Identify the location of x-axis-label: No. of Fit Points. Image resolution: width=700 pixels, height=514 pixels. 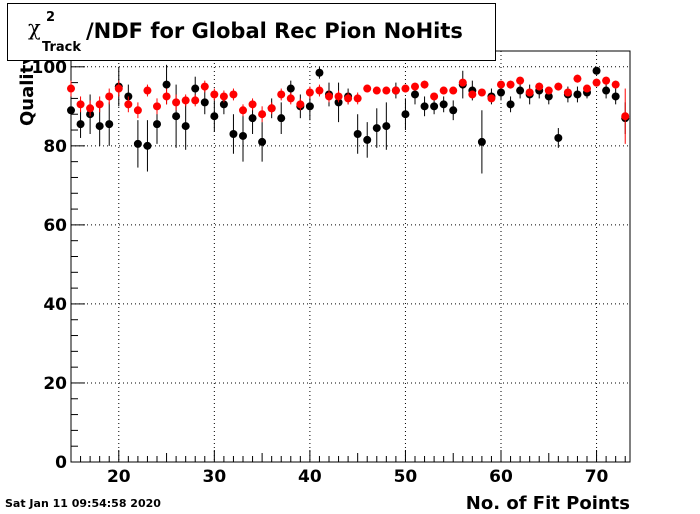
(548, 503).